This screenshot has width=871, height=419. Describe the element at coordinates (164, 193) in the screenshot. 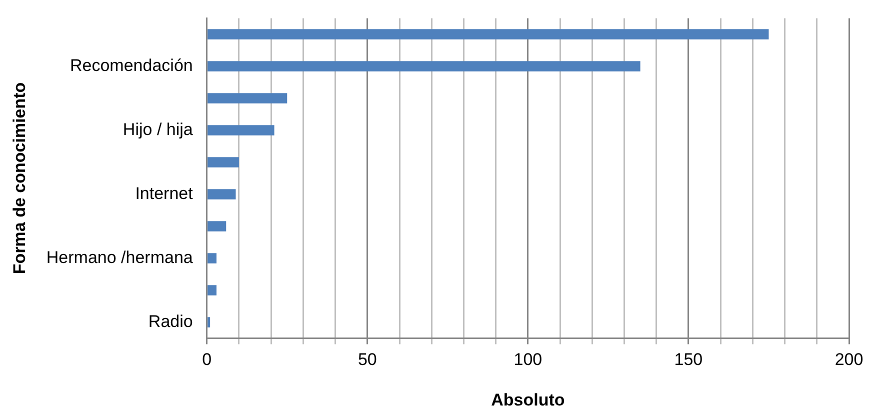

I see `y-tick-label: Internet` at that location.